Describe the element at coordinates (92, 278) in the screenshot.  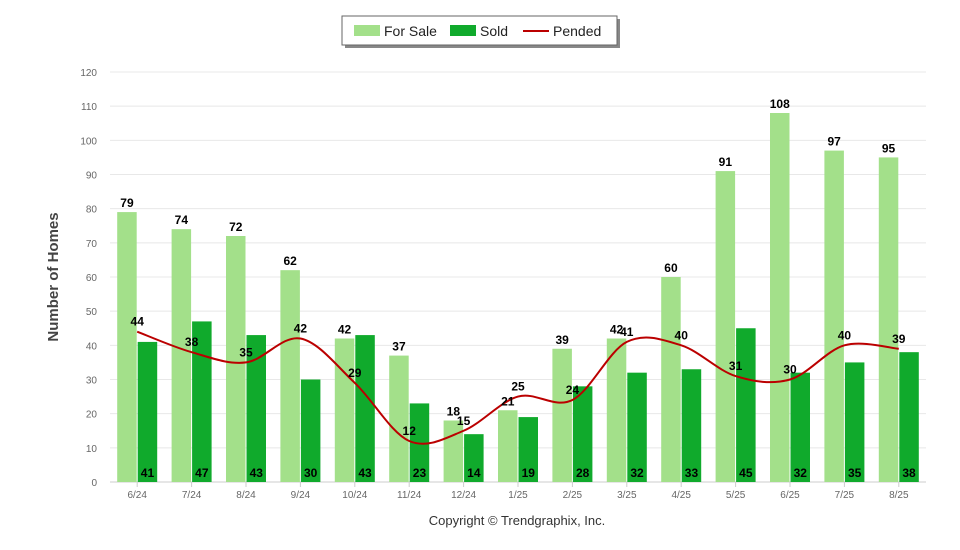
I see `y-tick-label: 60` at that location.